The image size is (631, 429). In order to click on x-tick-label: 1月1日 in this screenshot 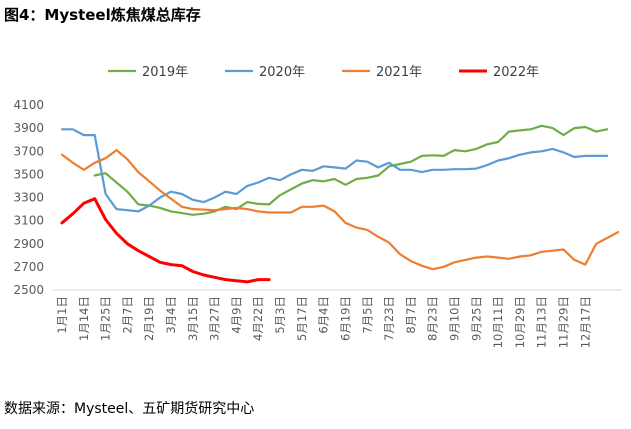, I will do `click(62, 315)`.